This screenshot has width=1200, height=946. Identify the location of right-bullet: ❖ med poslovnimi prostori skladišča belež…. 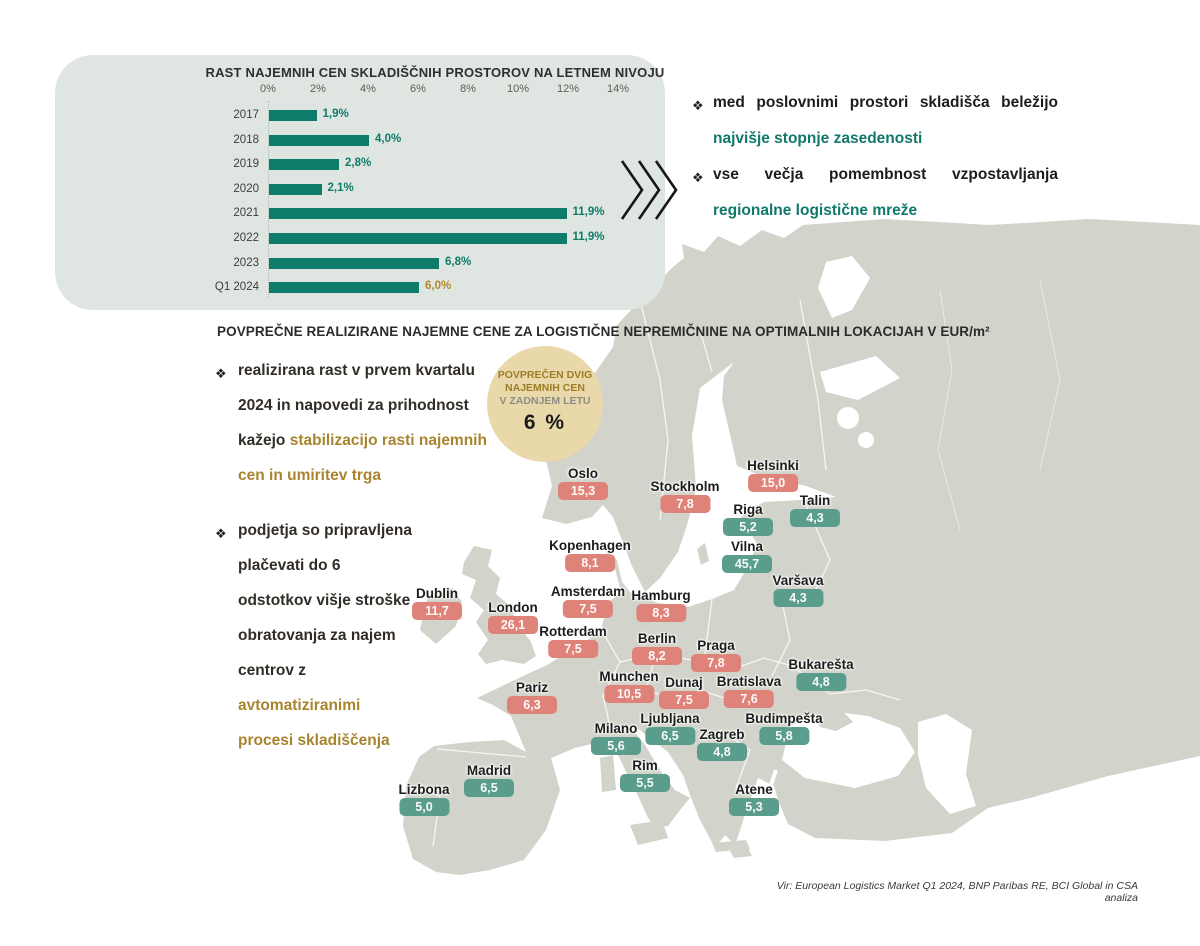
(875, 130).